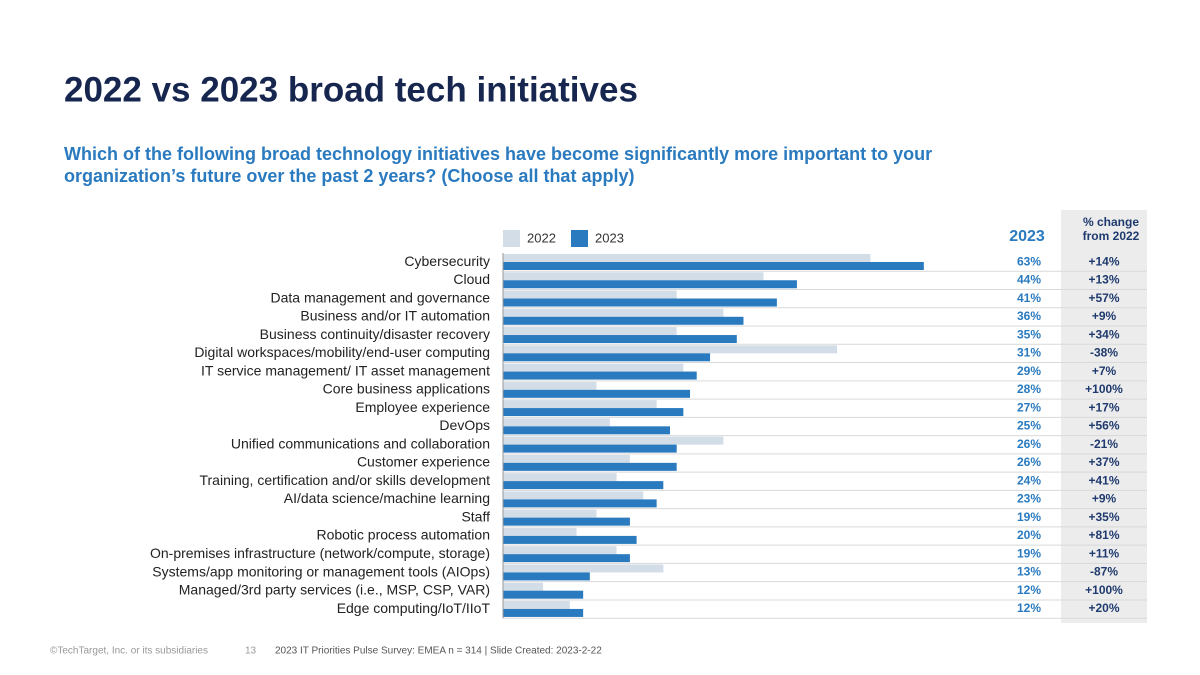 Image resolution: width=1200 pixels, height=675 pixels. What do you see at coordinates (1104, 371) in the screenshot?
I see `change-label: +7%` at bounding box center [1104, 371].